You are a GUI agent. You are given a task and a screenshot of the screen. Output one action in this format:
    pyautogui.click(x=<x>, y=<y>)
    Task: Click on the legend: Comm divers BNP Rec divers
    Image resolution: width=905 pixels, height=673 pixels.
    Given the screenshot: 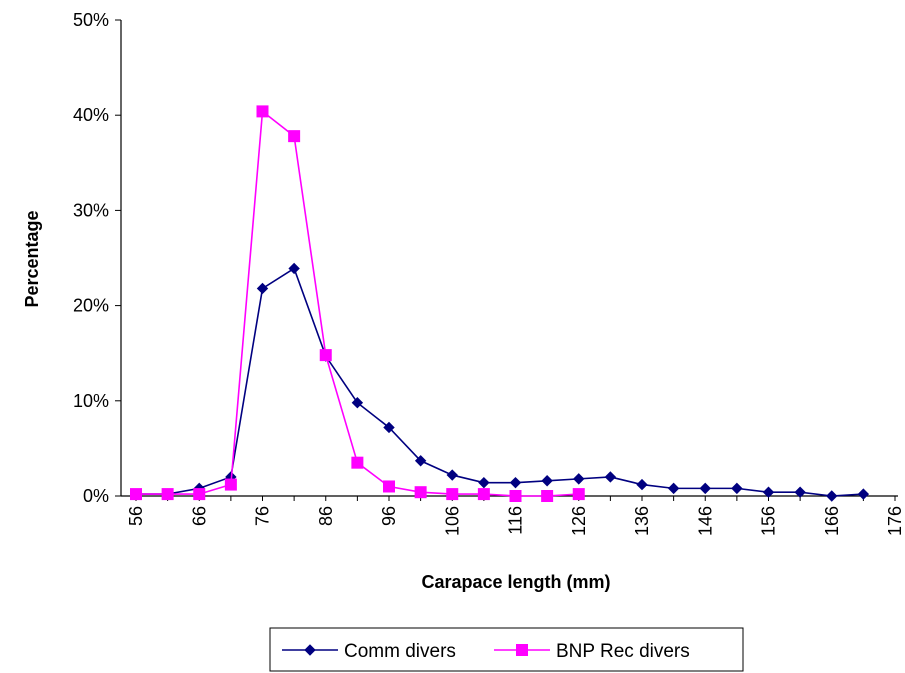 What is the action you would take?
    pyautogui.click(x=506, y=649)
    